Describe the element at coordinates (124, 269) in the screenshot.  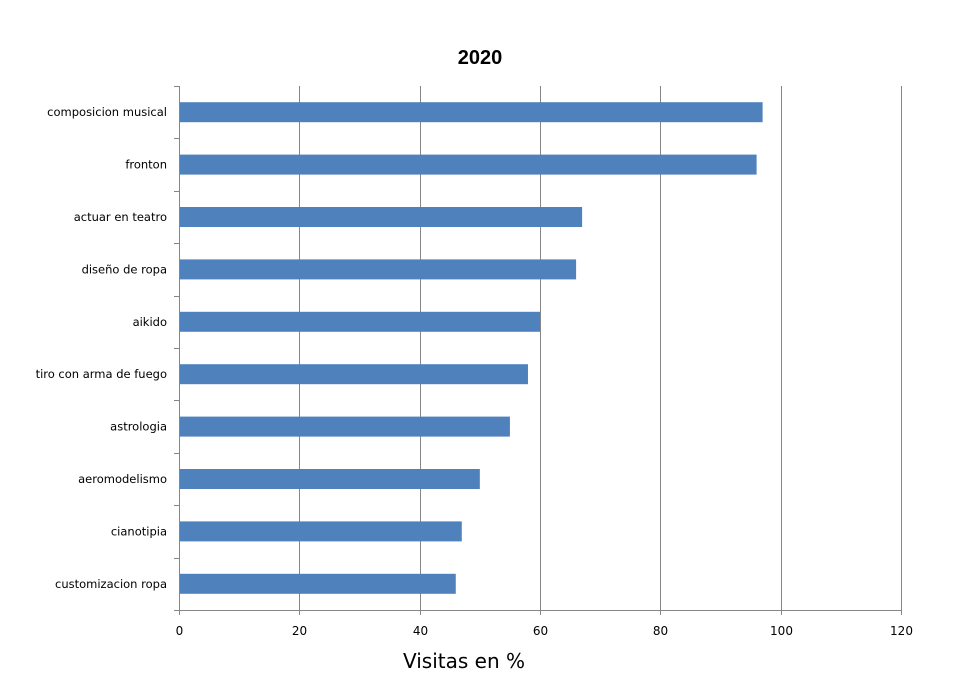
I see `category-label: diseño de ropa` at that location.